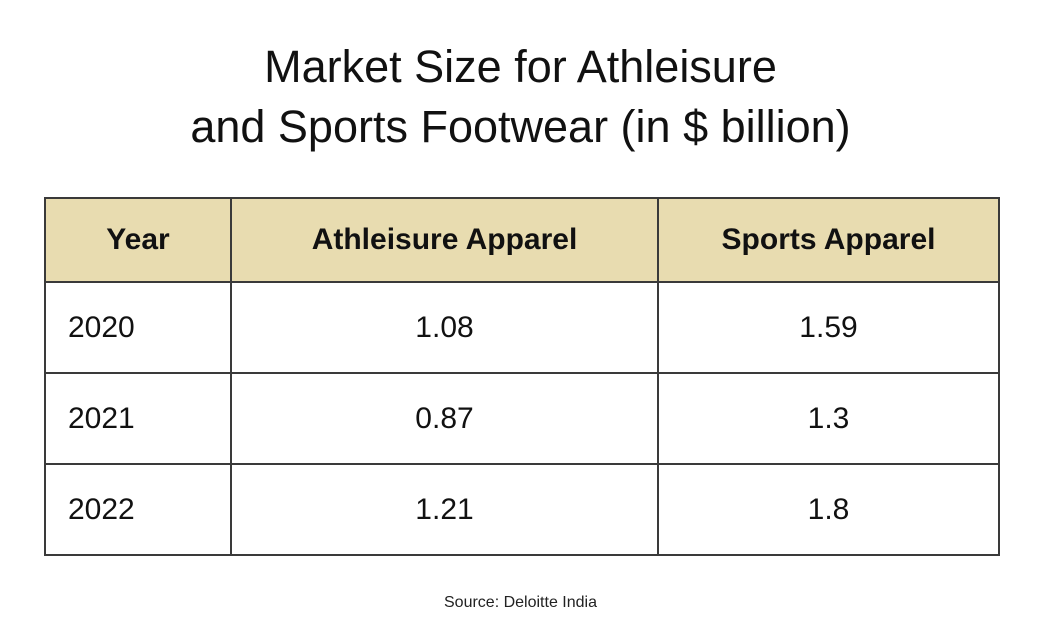 This screenshot has width=1041, height=620. I want to click on table-row: 2021 0.87 1.3, so click(522, 418).